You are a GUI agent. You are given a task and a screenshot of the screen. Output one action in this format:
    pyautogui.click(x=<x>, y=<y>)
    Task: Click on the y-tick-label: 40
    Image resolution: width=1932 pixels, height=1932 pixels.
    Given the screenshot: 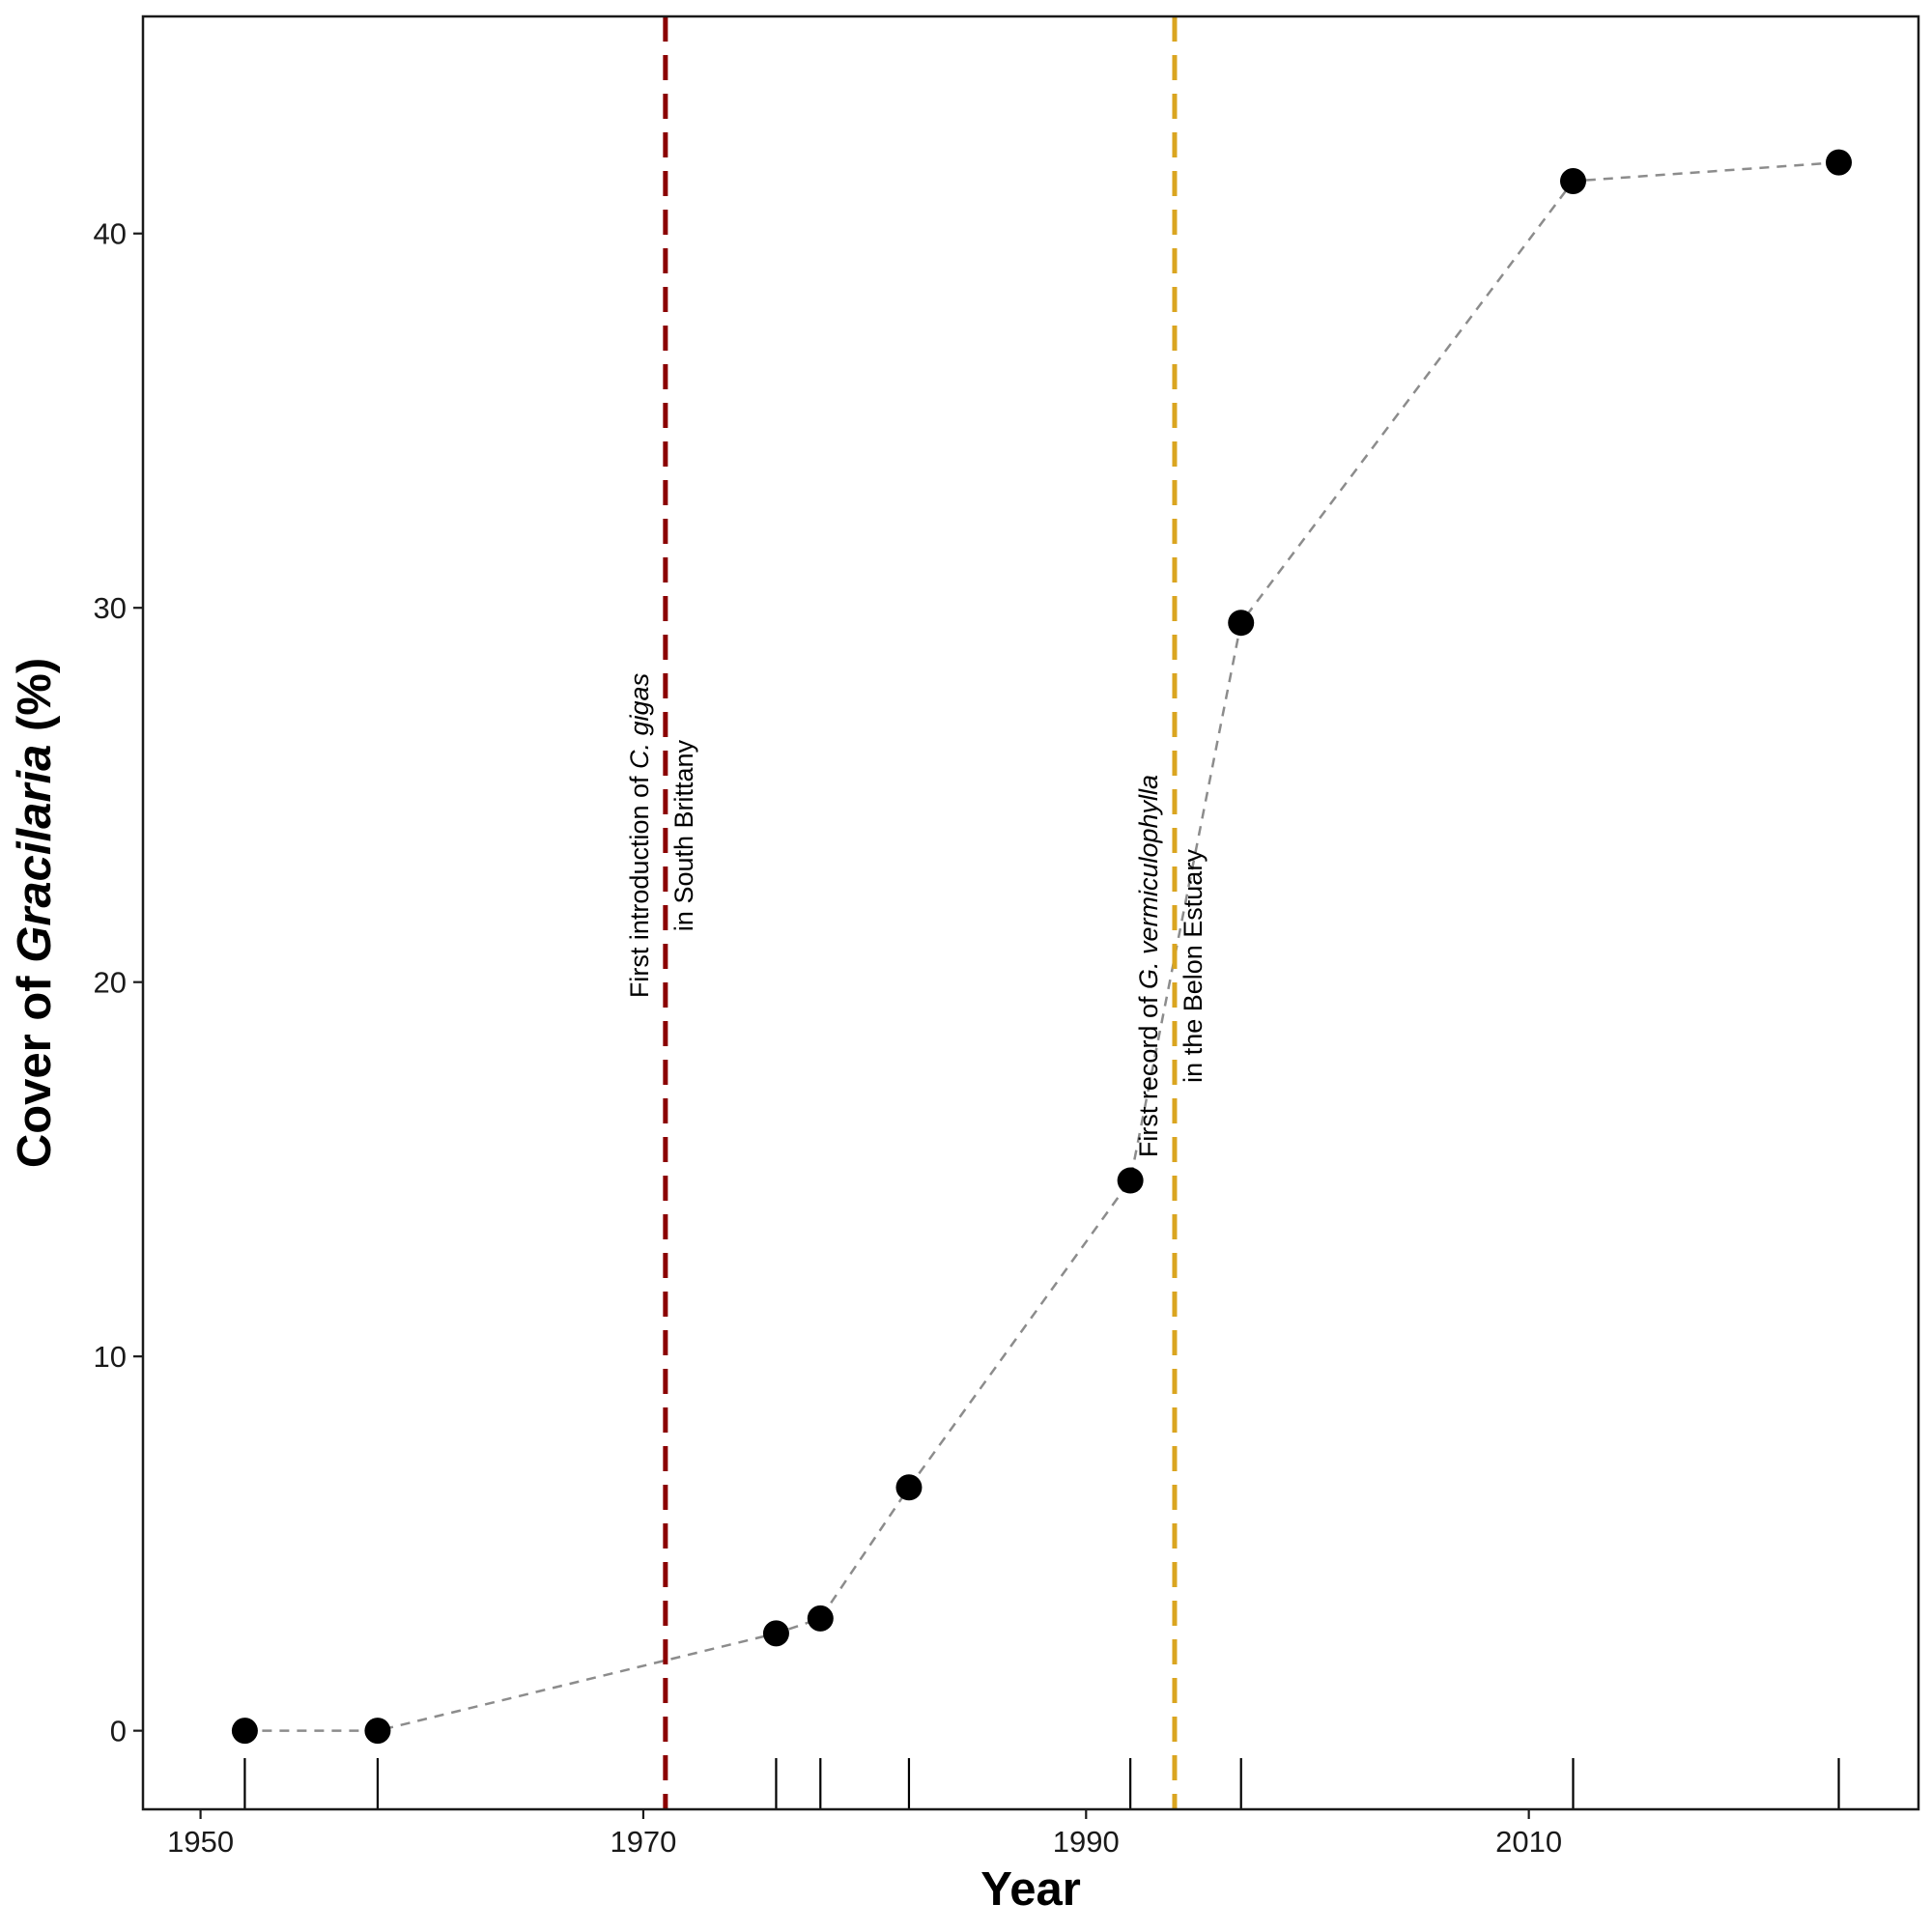 What is the action you would take?
    pyautogui.click(x=110, y=234)
    